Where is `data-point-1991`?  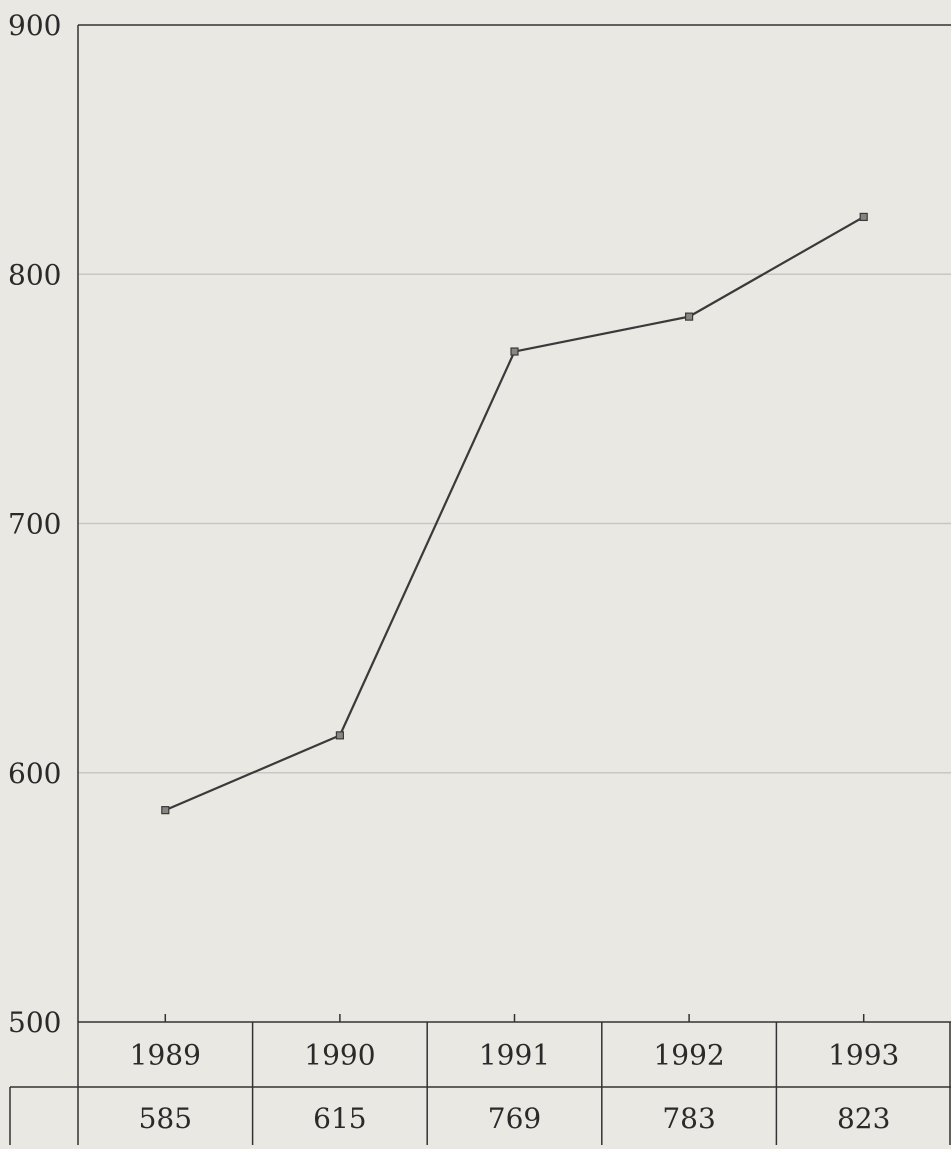
data-point-1991 is located at coordinates (514, 351).